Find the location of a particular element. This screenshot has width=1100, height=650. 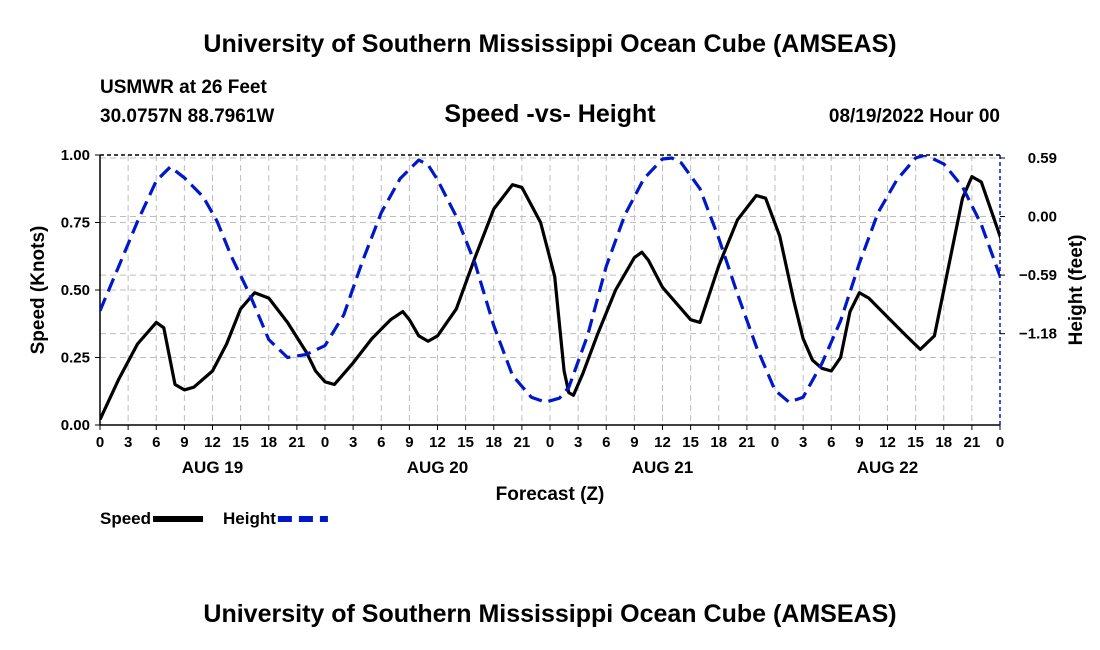

legend-label-height: Height is located at coordinates (249, 518).